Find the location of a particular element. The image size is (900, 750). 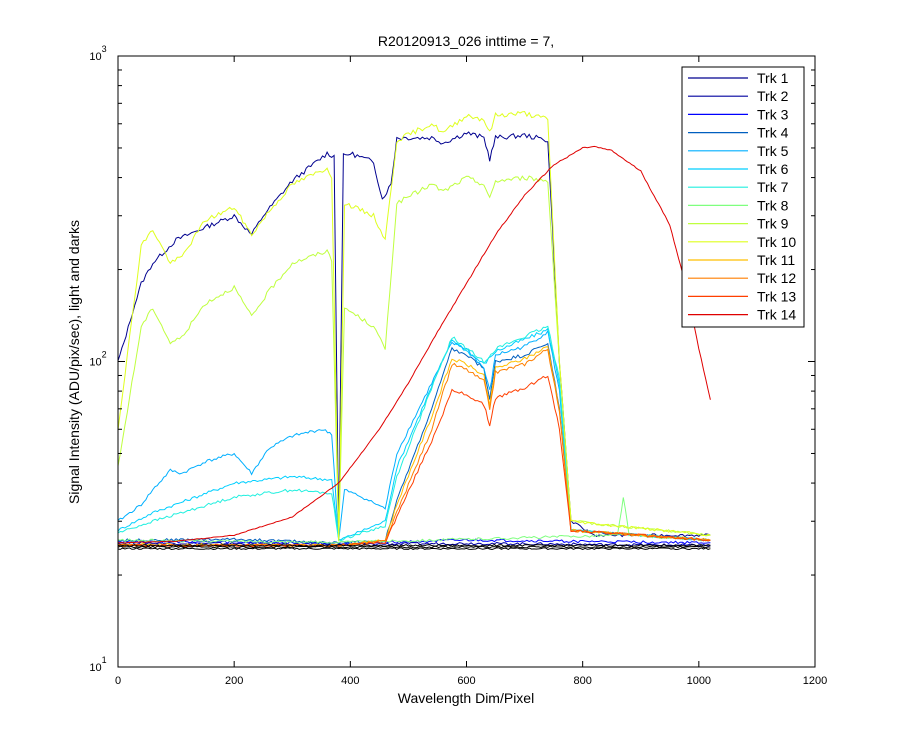

legend-label: Trk 13 is located at coordinates (776, 296).